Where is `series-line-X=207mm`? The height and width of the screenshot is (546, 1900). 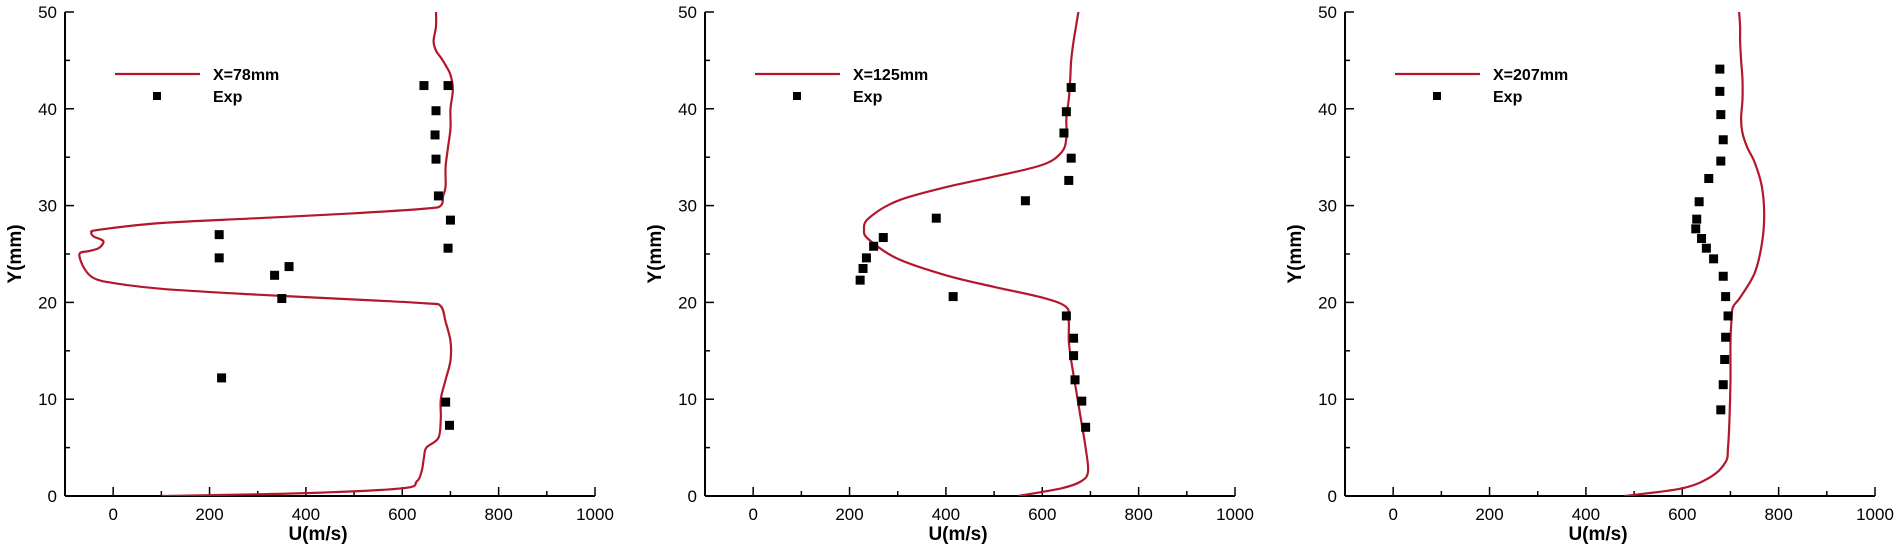 series-line-X=207mm is located at coordinates (1695, 254).